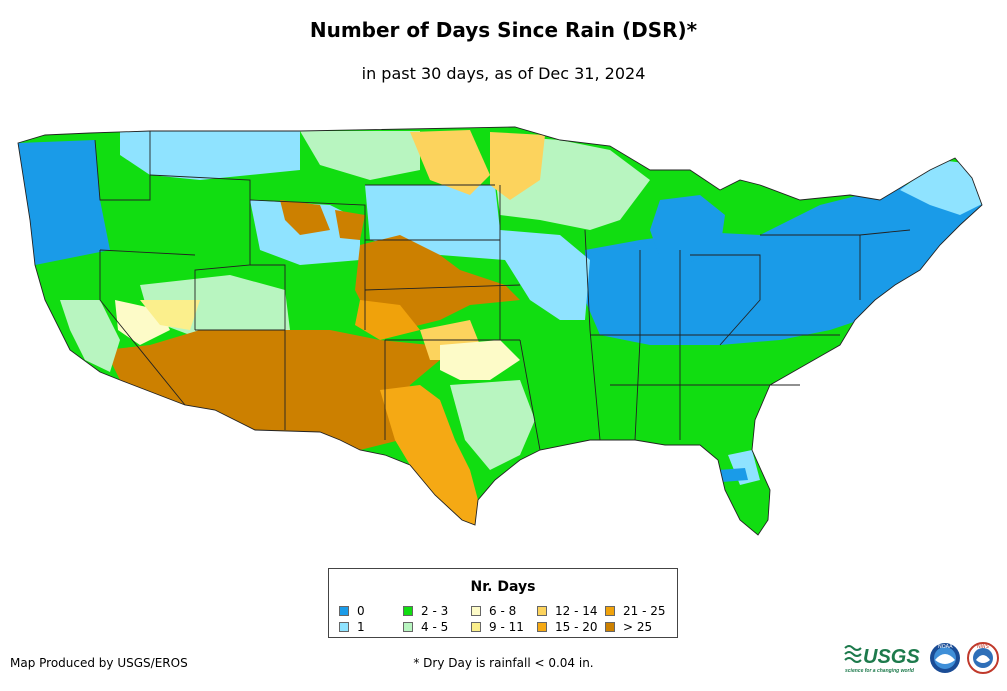 This screenshot has width=1007, height=691. What do you see at coordinates (503, 611) in the screenshot?
I see `legend-label: 6 - 8` at bounding box center [503, 611].